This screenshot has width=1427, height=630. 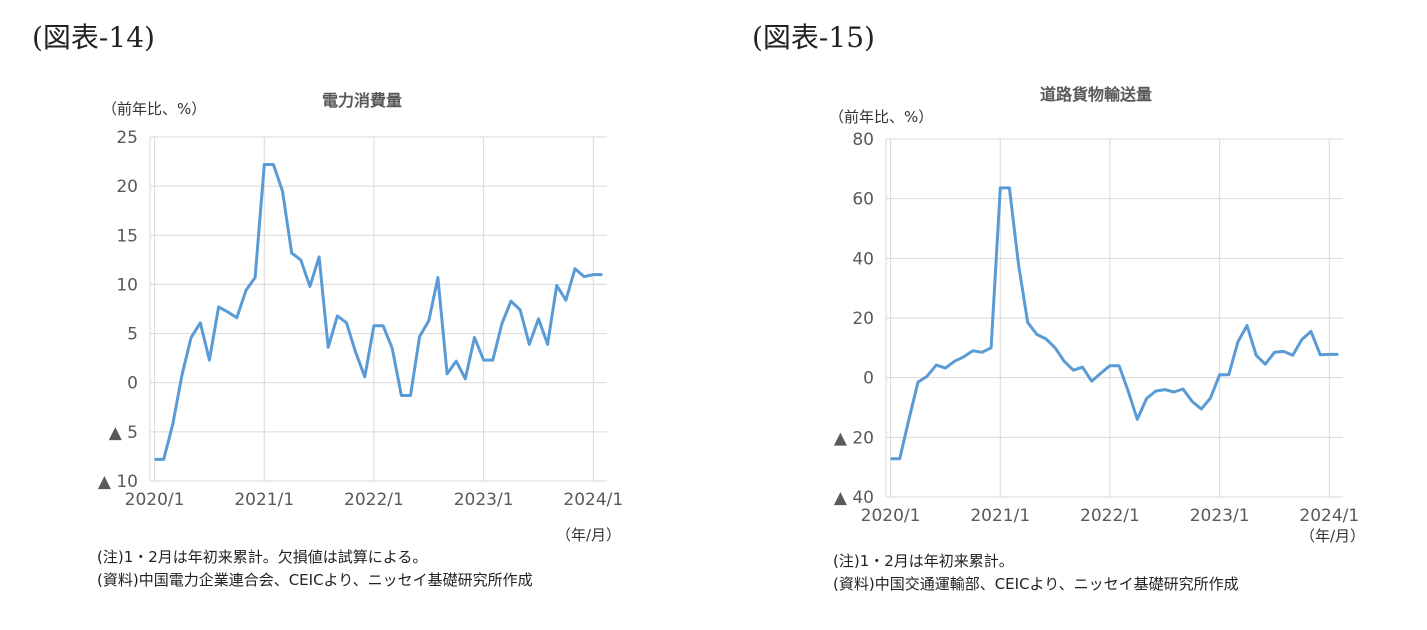 What do you see at coordinates (891, 516) in the screenshot?
I see `chart15-xtick-label: 2020/1` at bounding box center [891, 516].